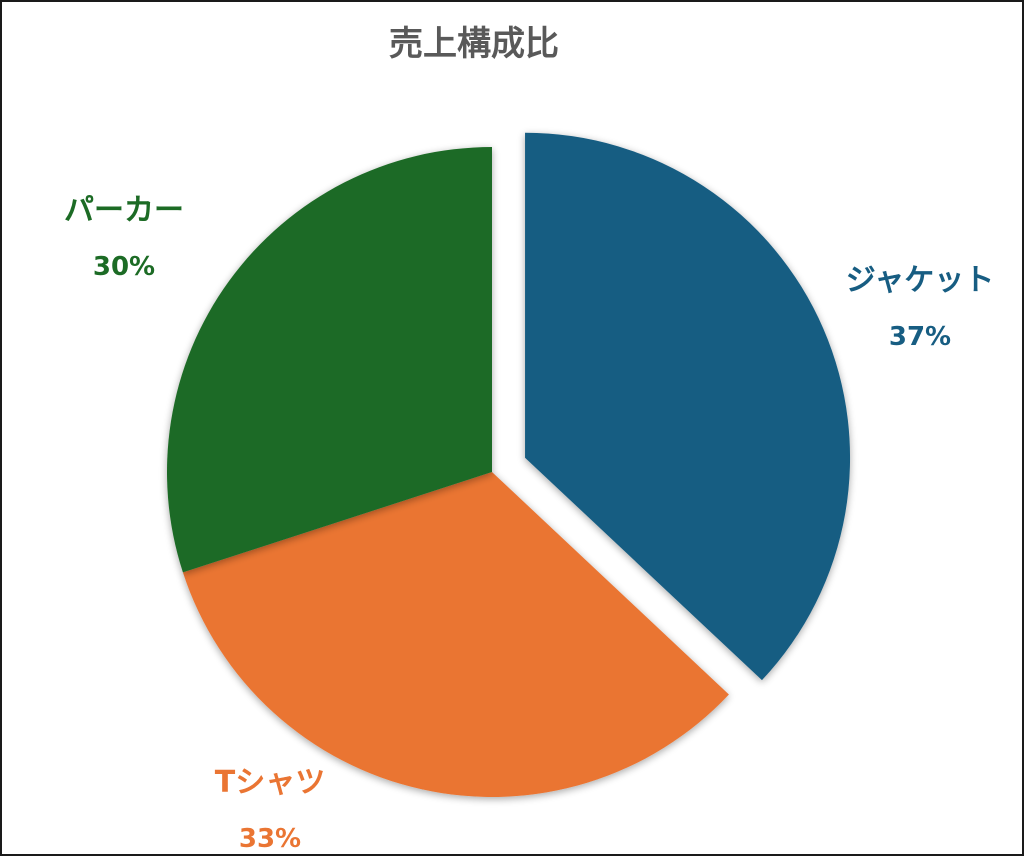 This screenshot has height=856, width=1024. Describe the element at coordinates (124, 267) in the screenshot. I see `slice-value-label: 30%` at that location.